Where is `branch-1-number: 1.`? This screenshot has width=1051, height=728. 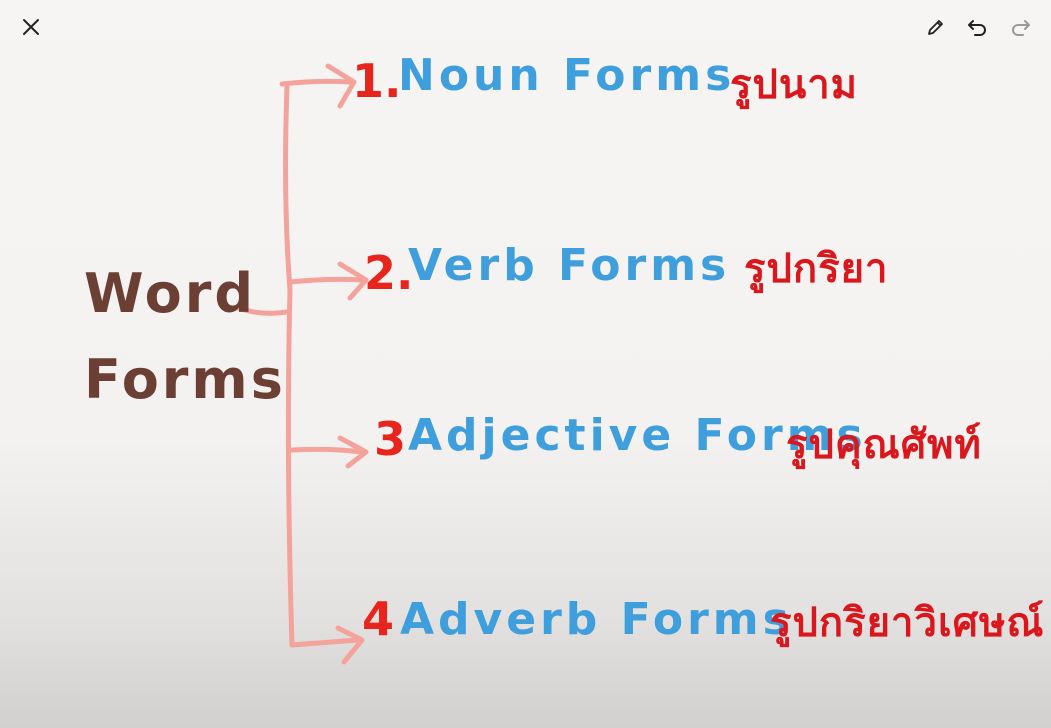 branch-1-number: 1. is located at coordinates (377, 81).